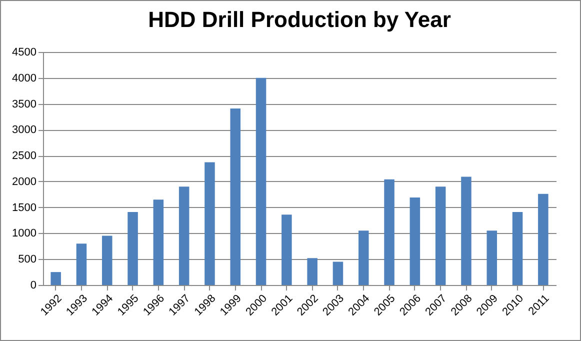 The width and height of the screenshot is (581, 341). I want to click on y-tick-label: 4000, so click(24, 78).